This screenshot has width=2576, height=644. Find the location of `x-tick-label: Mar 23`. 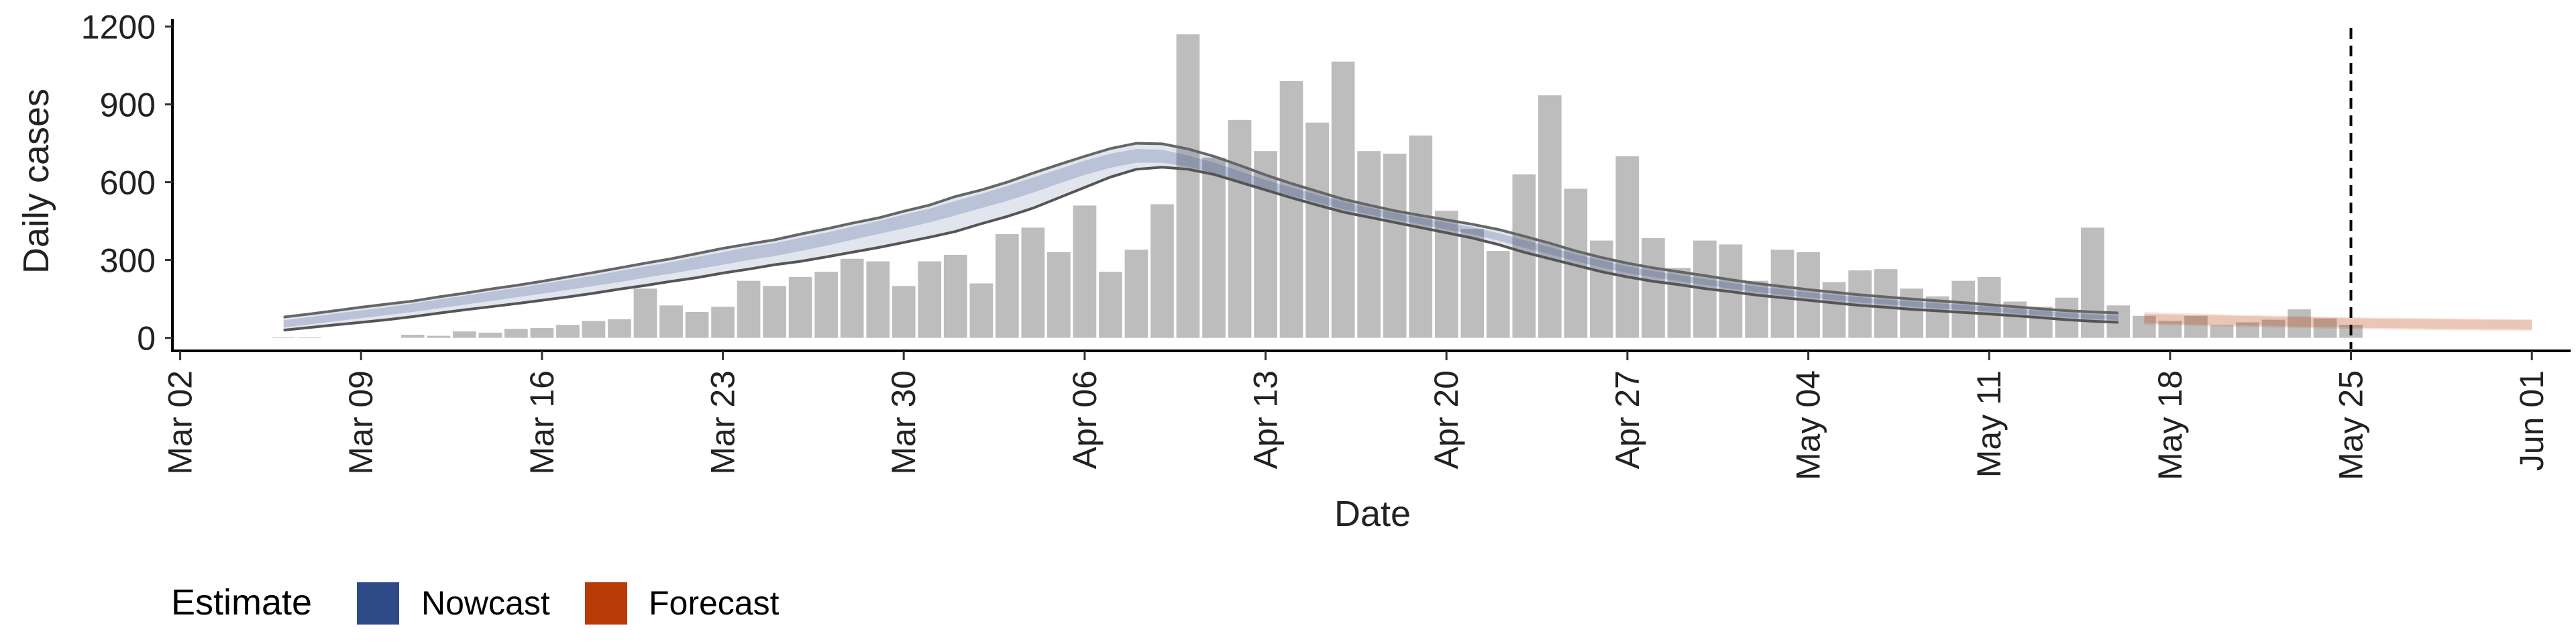

x-tick-label: Mar 23 is located at coordinates (723, 422).